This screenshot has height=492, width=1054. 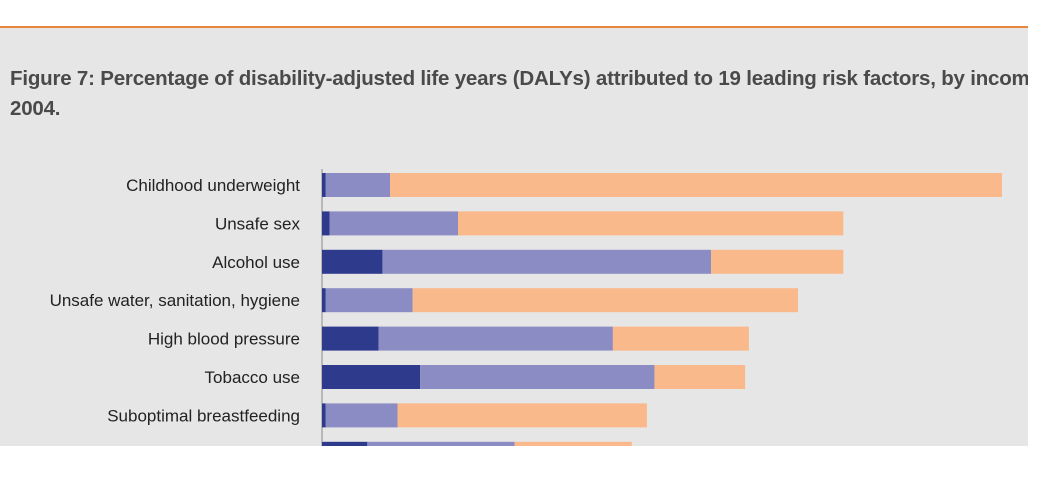 I want to click on category-label: High blood glucose, so click(x=227, y=445).